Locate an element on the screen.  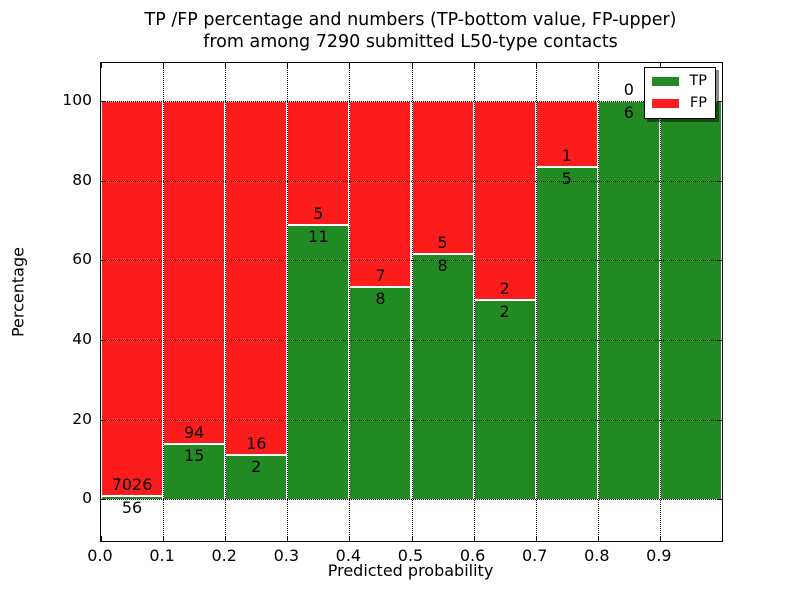
bar-label-tp-2: 2 is located at coordinates (256, 466).